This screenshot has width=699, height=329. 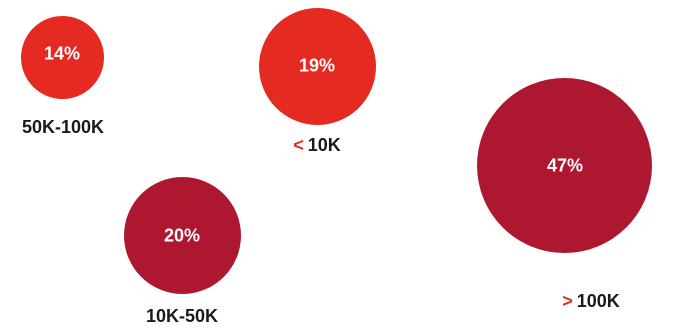 I want to click on less-than-marker: <, so click(x=298, y=145).